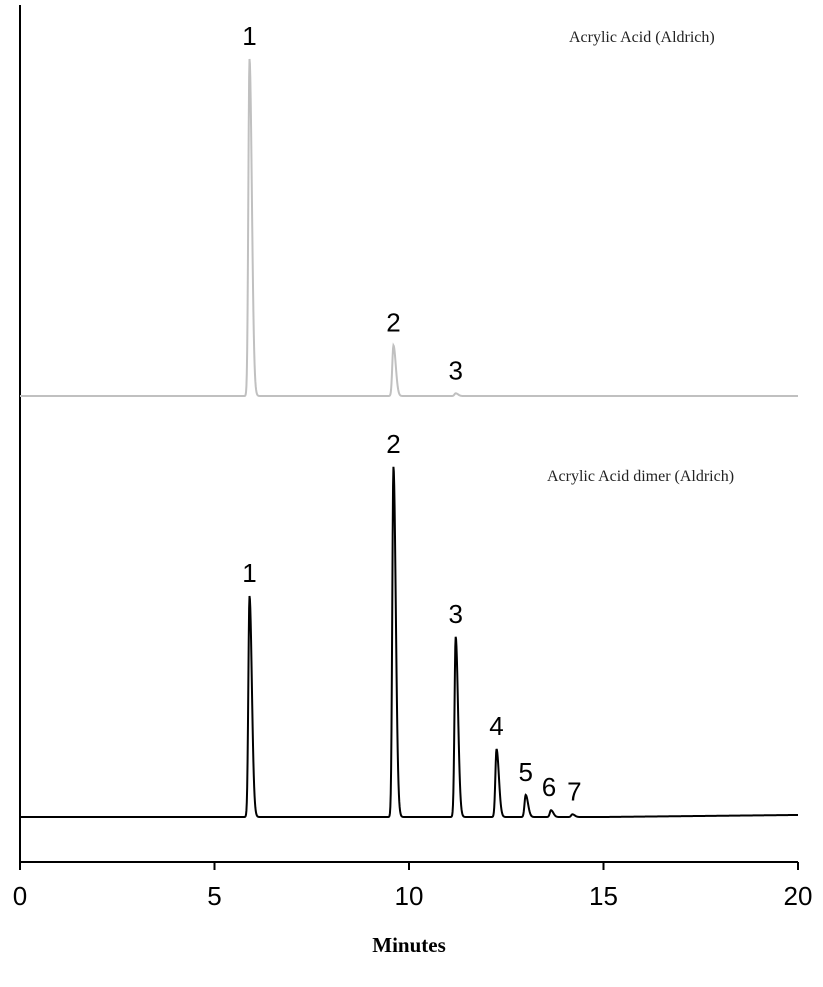 The width and height of the screenshot is (823, 987). What do you see at coordinates (525, 772) in the screenshot?
I see `peak-label: 5` at bounding box center [525, 772].